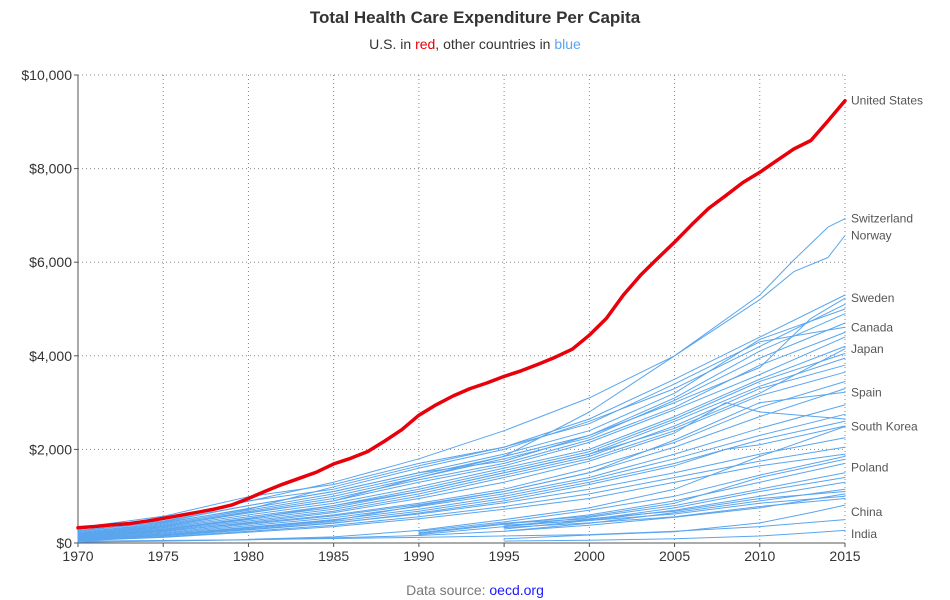 This screenshot has width=950, height=600. Describe the element at coordinates (589, 556) in the screenshot. I see `x-tick-label: 2000` at that location.